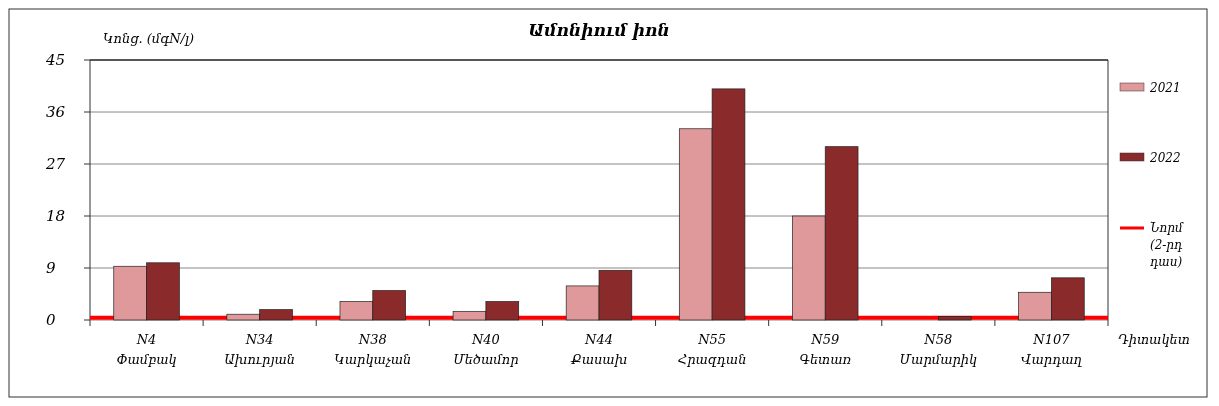  I want to click on x-axis-title: Դիտակետ, so click(1154, 339).